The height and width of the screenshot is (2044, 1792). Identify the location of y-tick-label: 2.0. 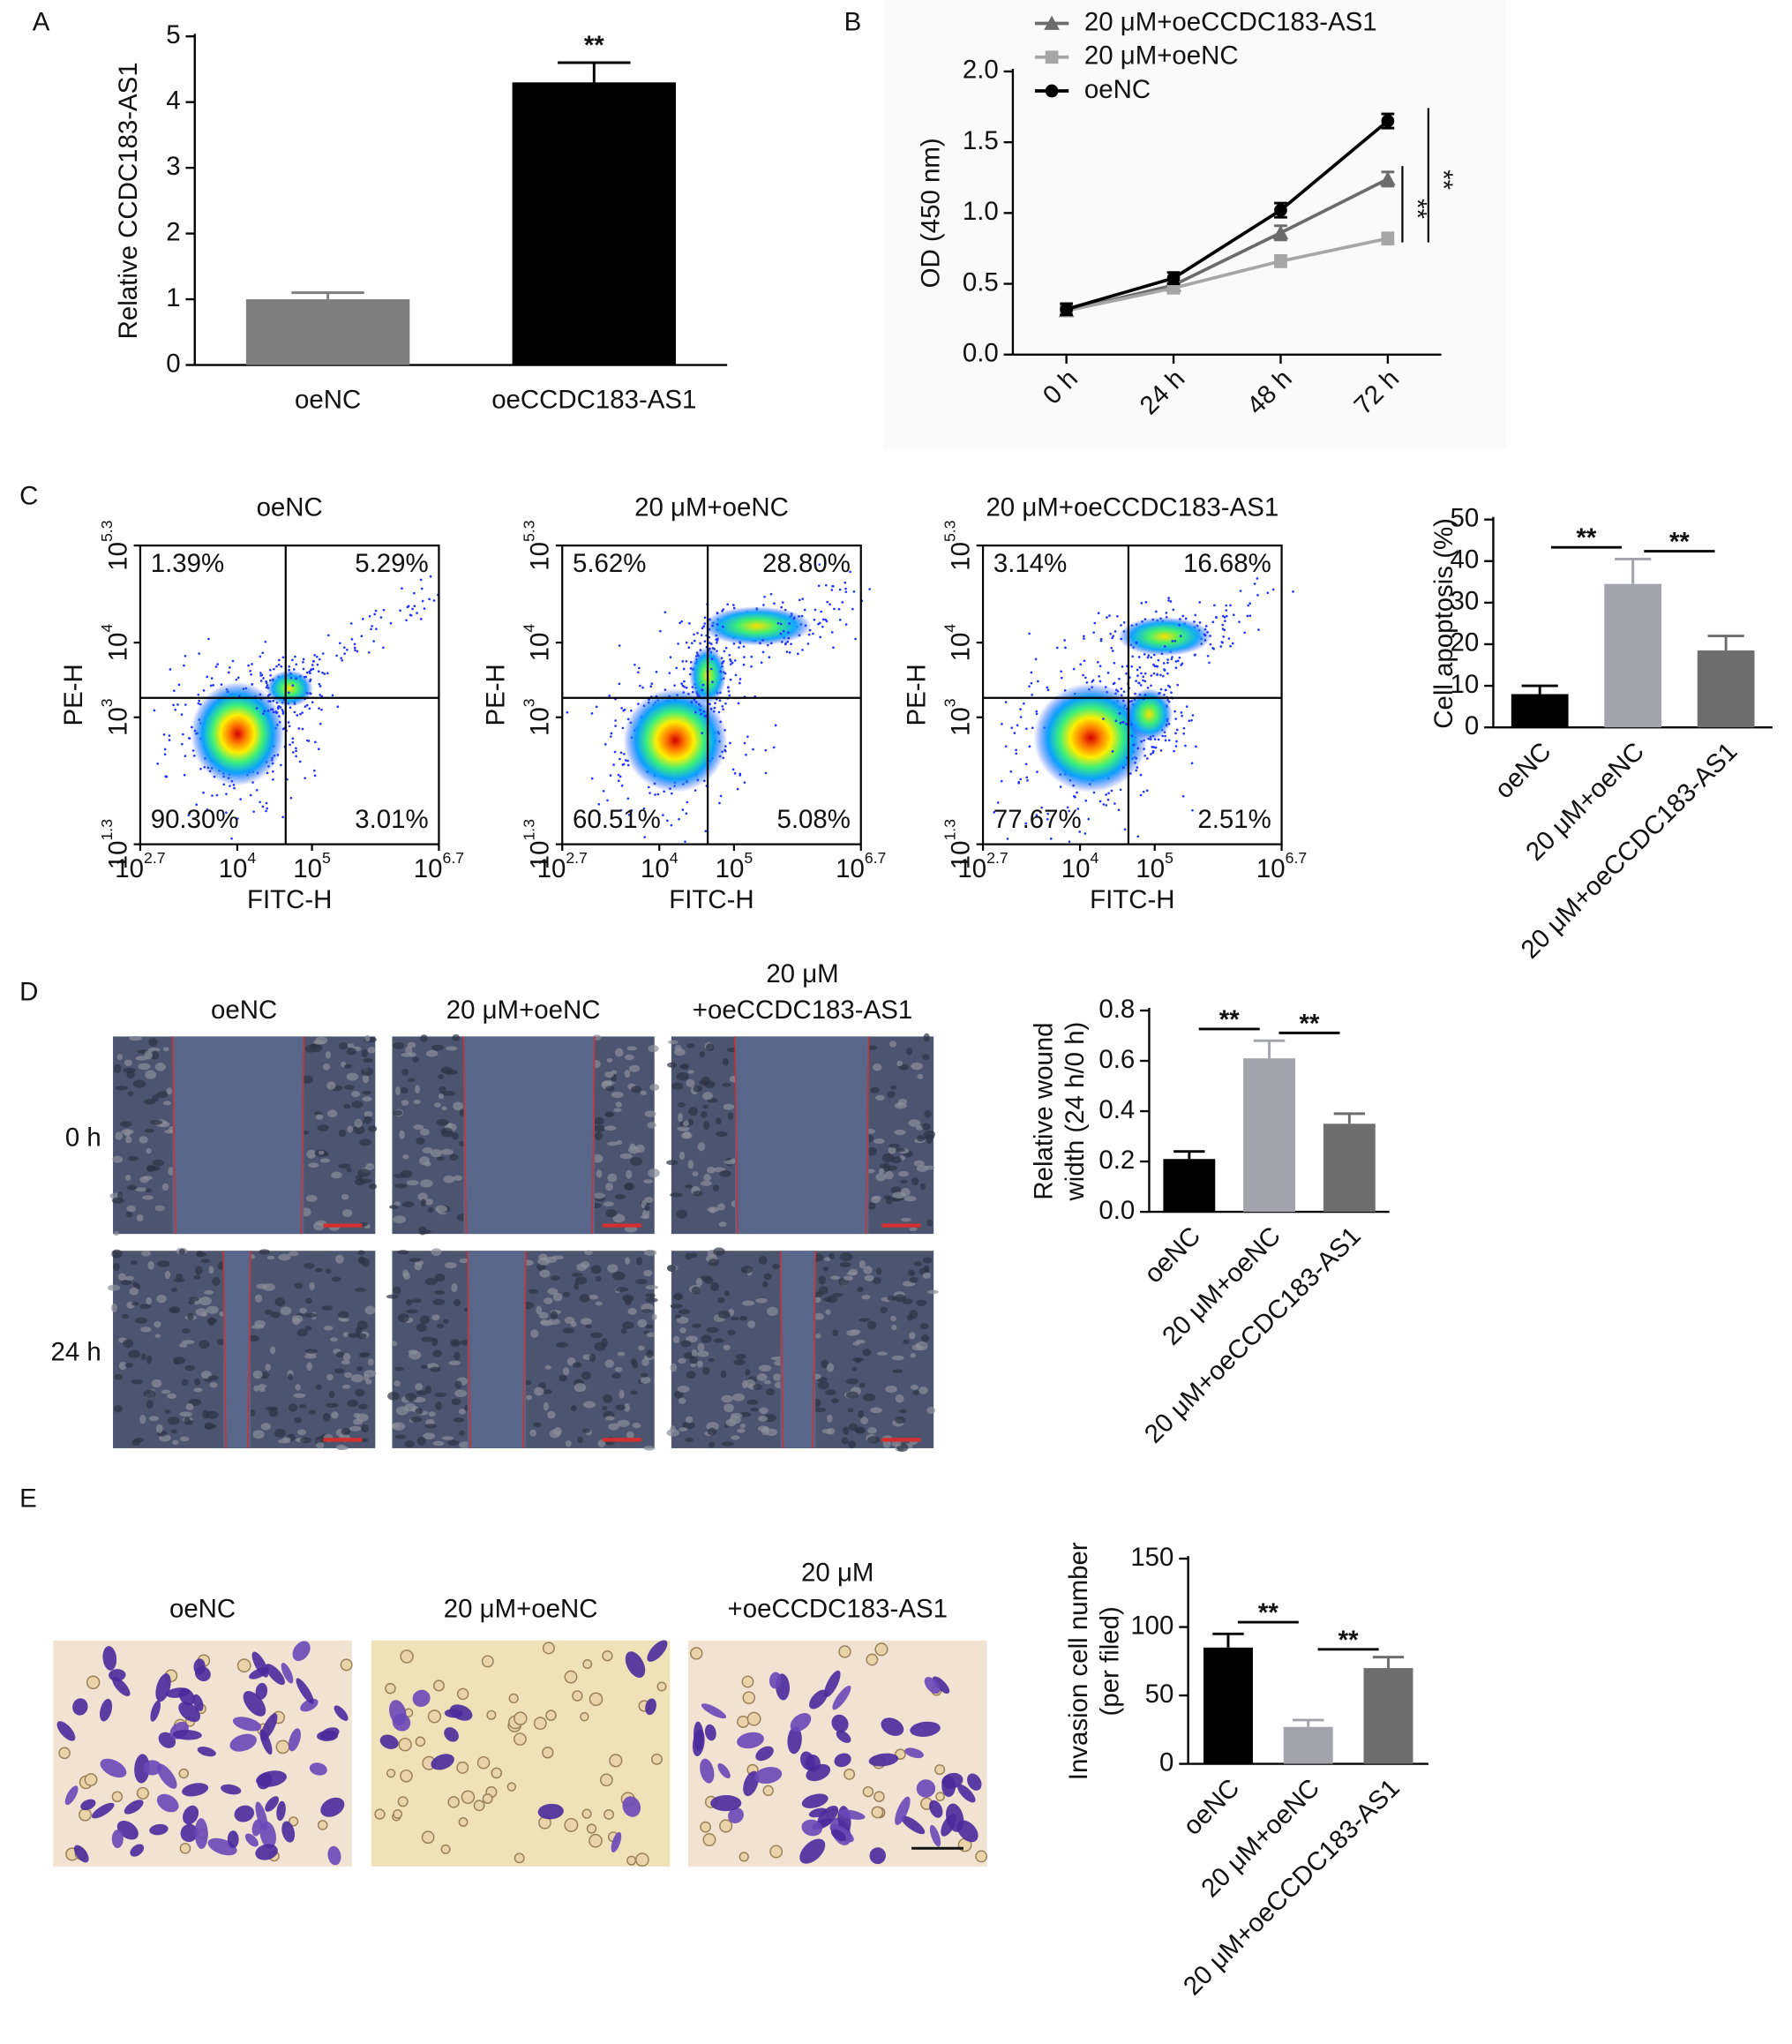
(981, 70).